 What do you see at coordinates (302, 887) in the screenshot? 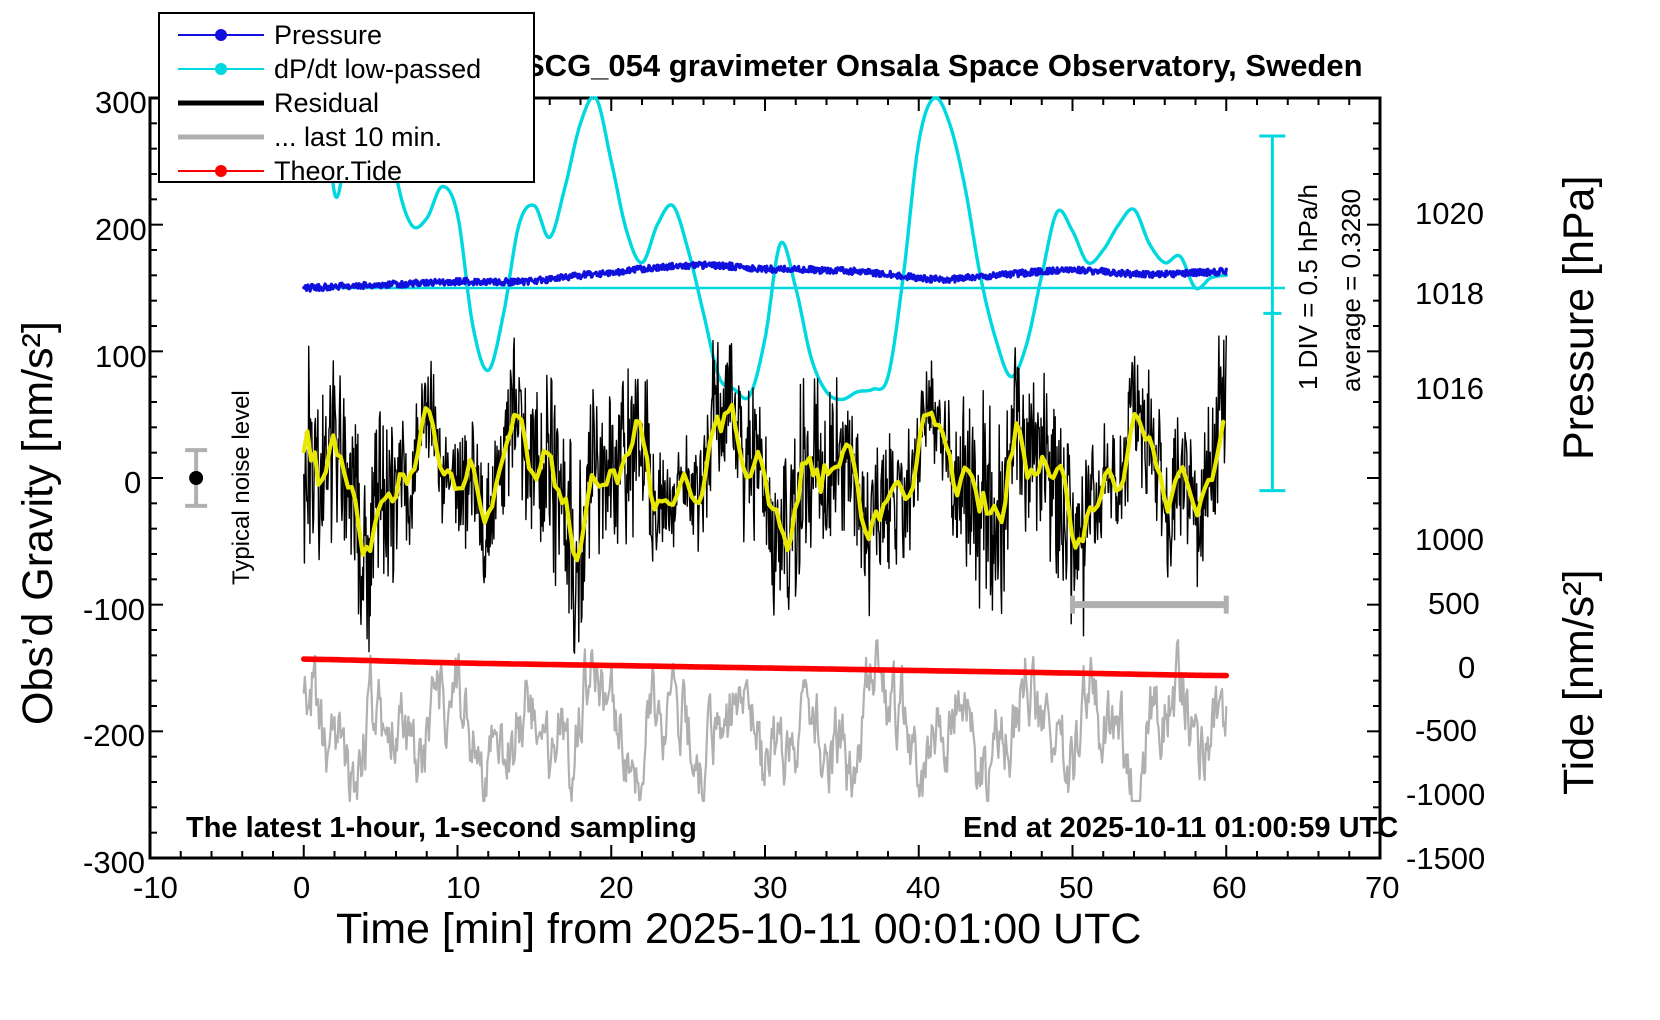
I see `x-tick-label: 0` at bounding box center [302, 887].